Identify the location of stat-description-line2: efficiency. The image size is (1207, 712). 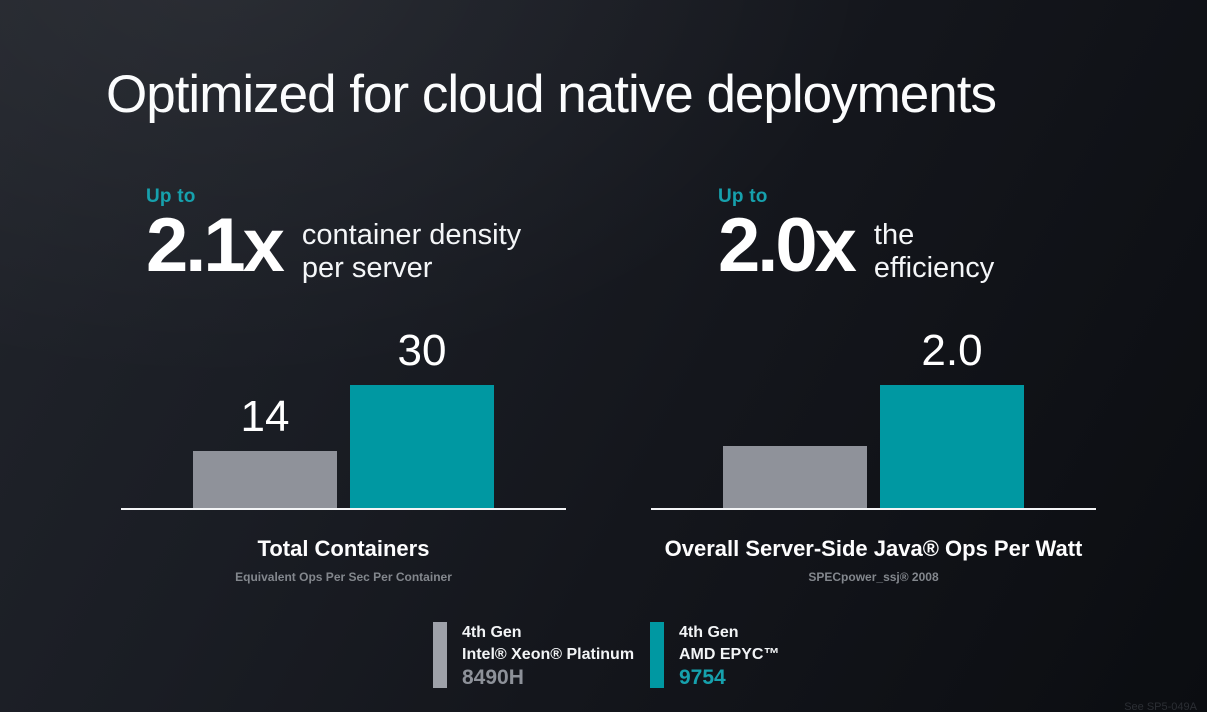
(934, 267).